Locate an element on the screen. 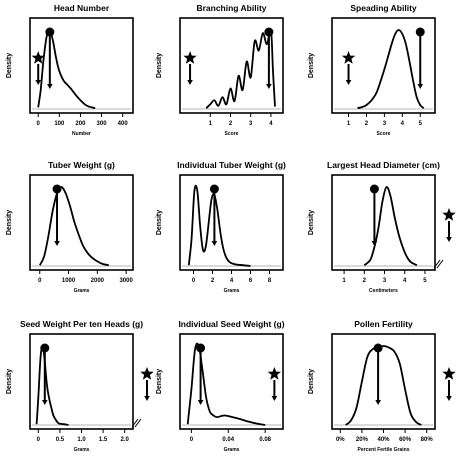 The width and height of the screenshot is (474, 474). density-panel: Head Number Density 0 100 200 300 400 Number is located at coordinates (70, 70).